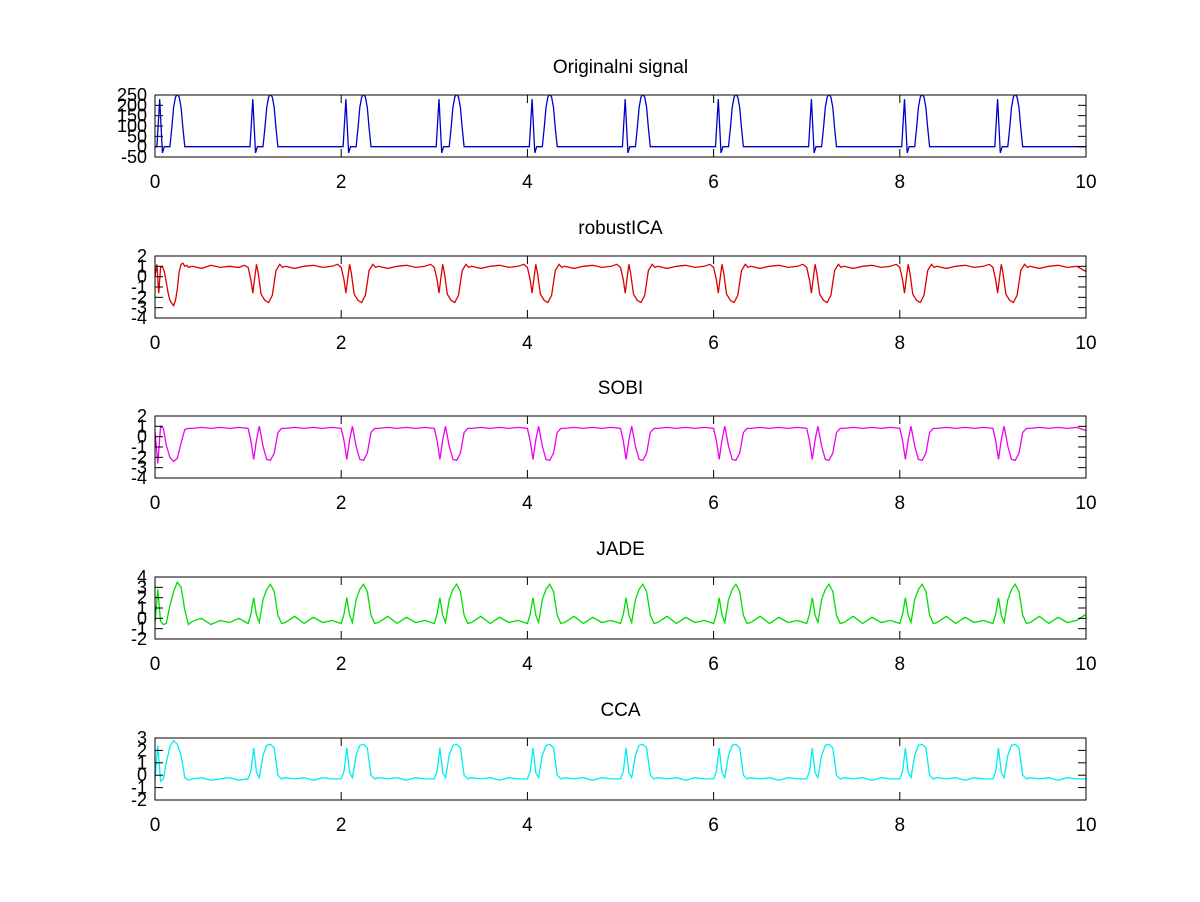  What do you see at coordinates (620, 388) in the screenshot?
I see `subplot-title: SOBI` at bounding box center [620, 388].